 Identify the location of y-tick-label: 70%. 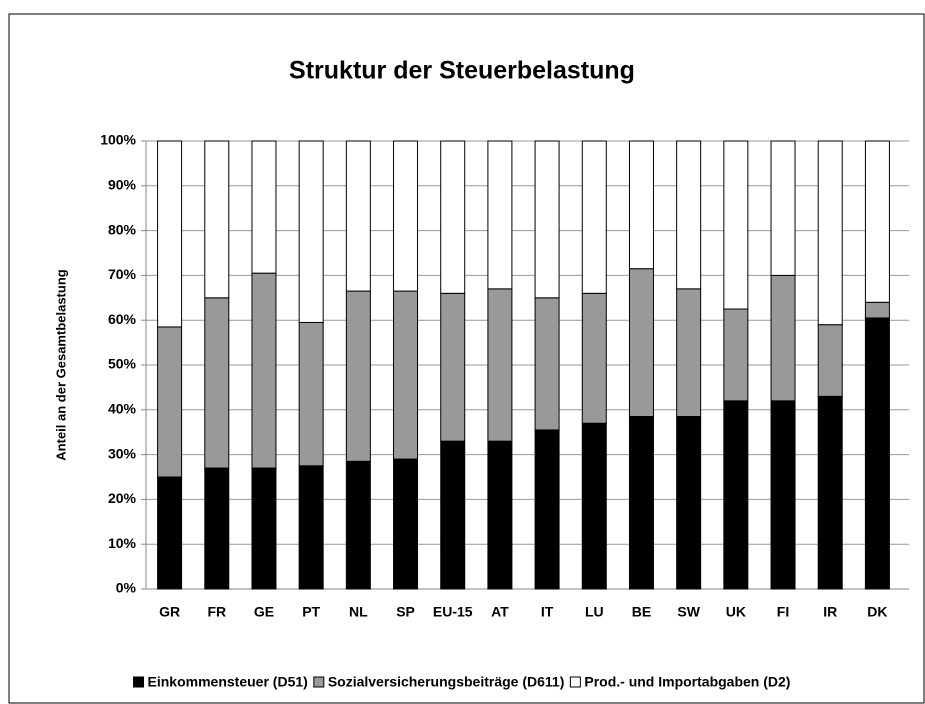
(122, 274).